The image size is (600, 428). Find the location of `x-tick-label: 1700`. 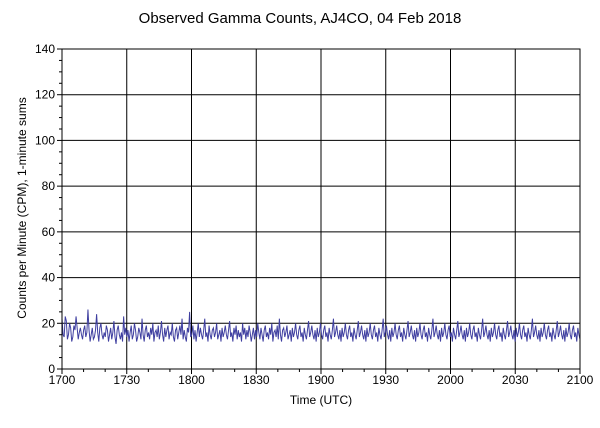

x-tick-label: 1700 is located at coordinates (62, 380).